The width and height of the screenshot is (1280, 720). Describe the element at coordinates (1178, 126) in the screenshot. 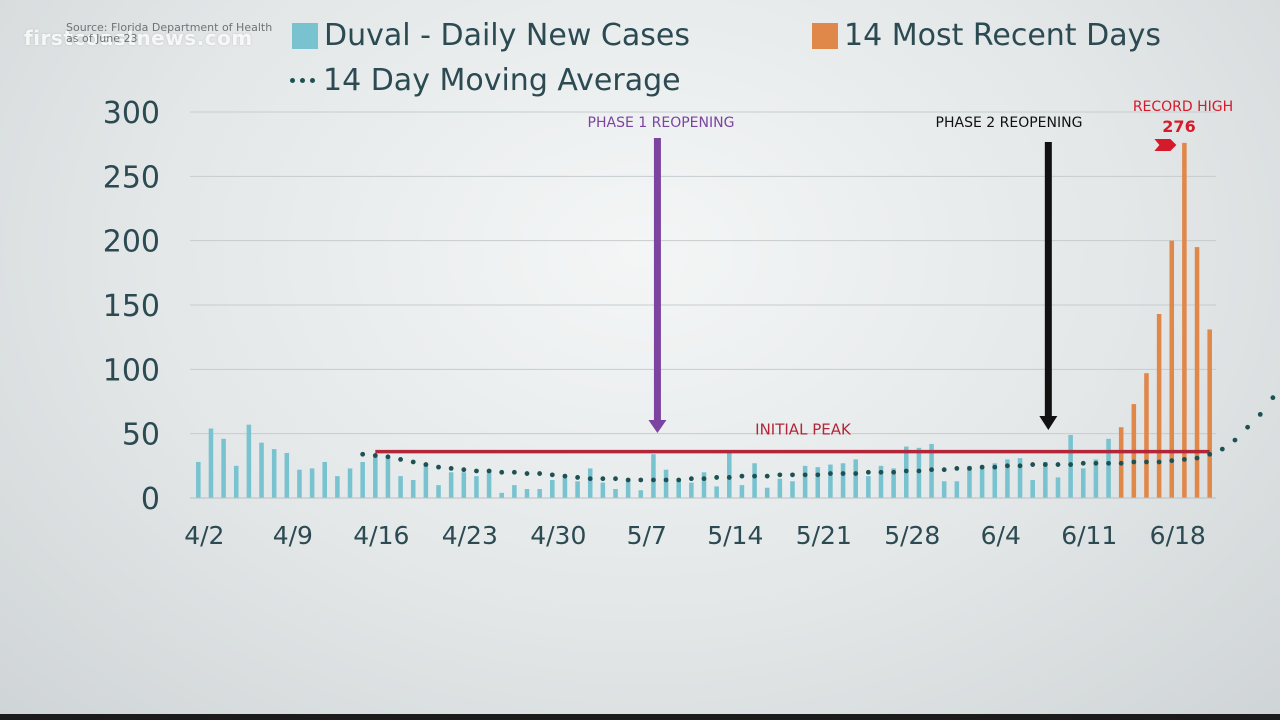

I see `record-high-value: 276` at that location.